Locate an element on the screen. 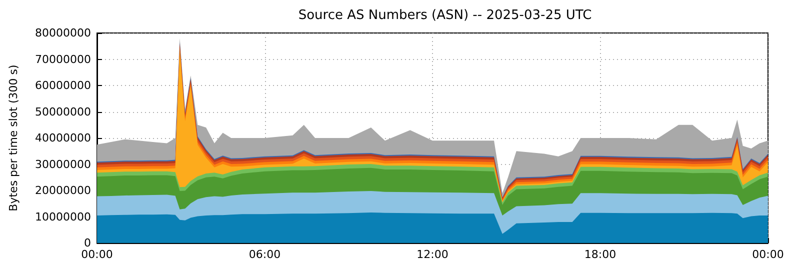 The height and width of the screenshot is (267, 790). x-tick-label: 18:00 is located at coordinates (600, 254).